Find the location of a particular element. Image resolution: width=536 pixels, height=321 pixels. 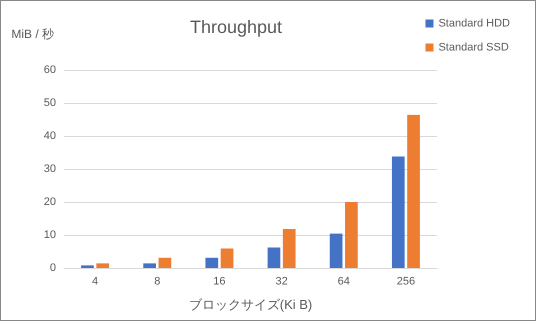

y-tick-label: 50 is located at coordinates (50, 103).